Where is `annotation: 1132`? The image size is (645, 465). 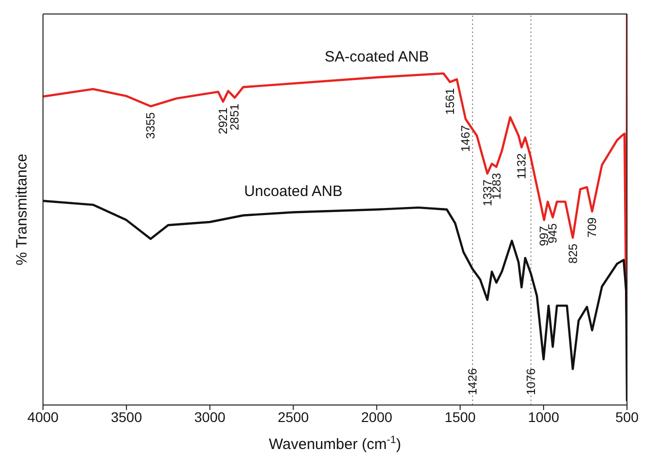
annotation: 1132 is located at coordinates (521, 166).